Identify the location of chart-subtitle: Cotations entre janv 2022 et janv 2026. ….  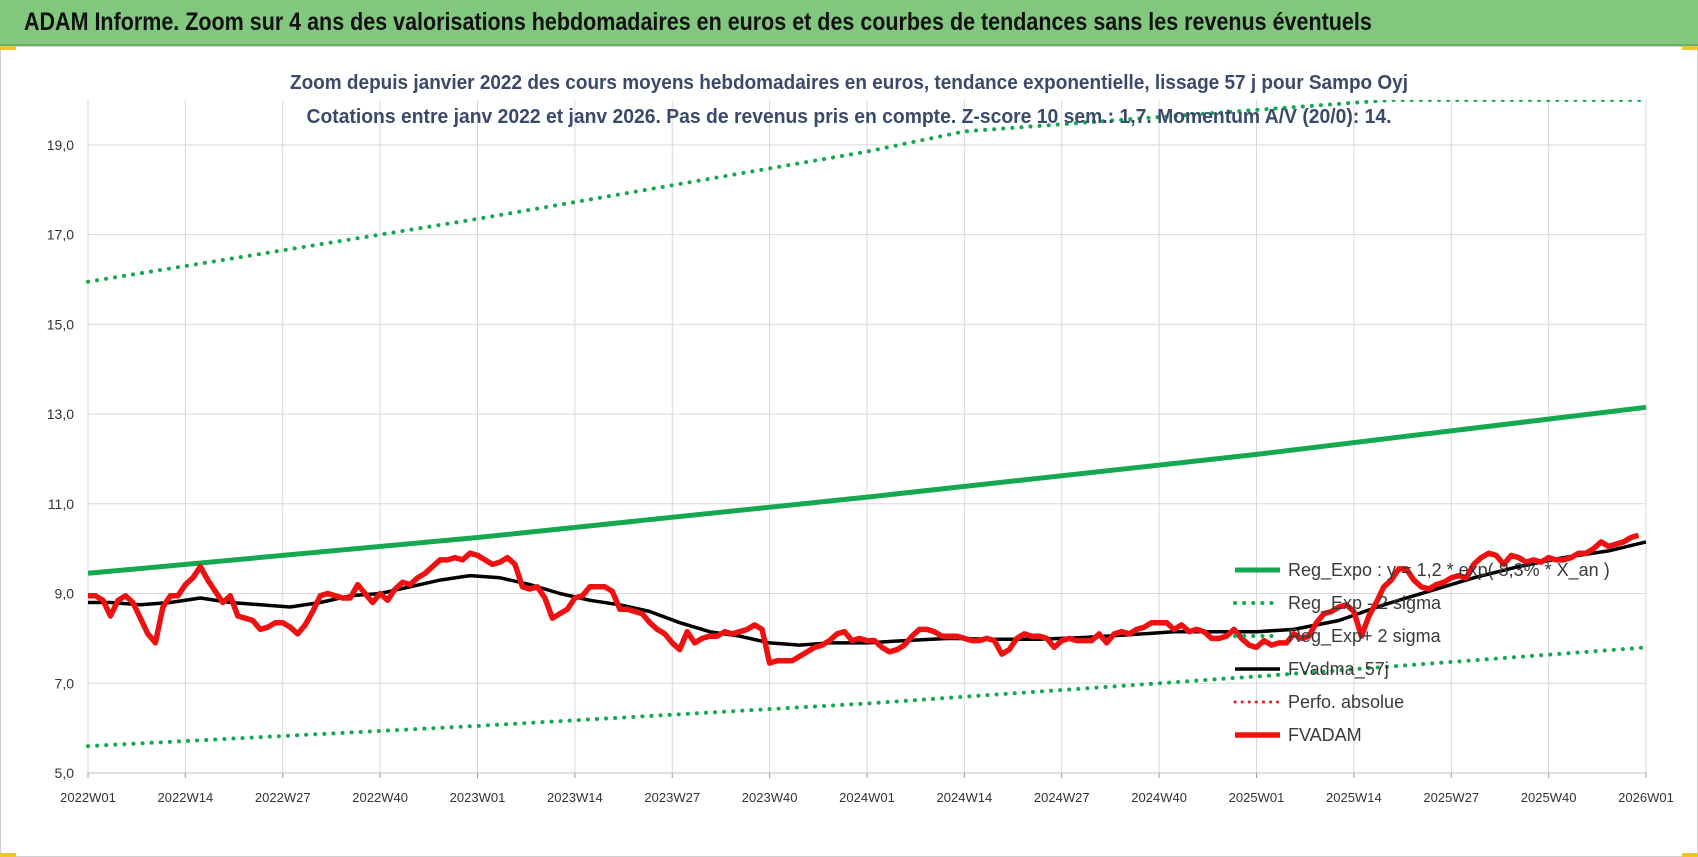
(849, 117).